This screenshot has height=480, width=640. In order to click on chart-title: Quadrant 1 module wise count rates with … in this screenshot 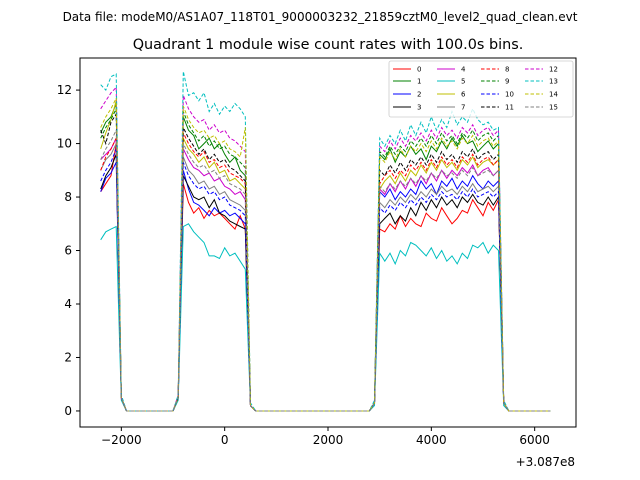, I will do `click(328, 45)`.